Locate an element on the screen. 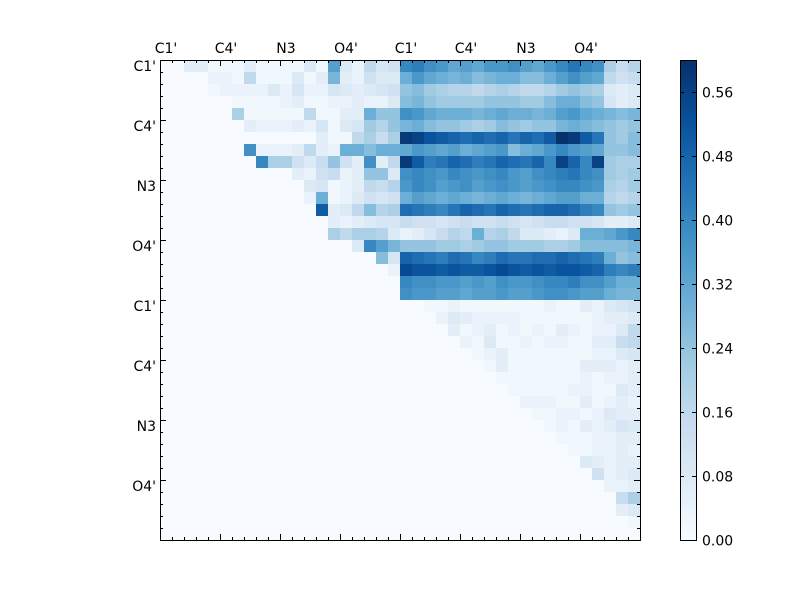  colorbar-tick-label: 0.16 is located at coordinates (717, 414).